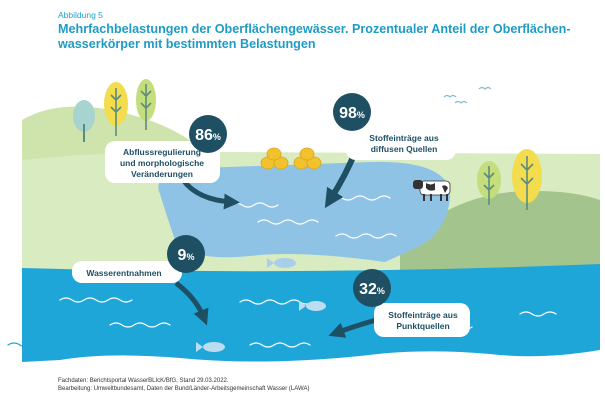 This screenshot has height=400, width=605. Describe the element at coordinates (80, 15) in the screenshot. I see `figure-label: Abbildung 5` at that location.